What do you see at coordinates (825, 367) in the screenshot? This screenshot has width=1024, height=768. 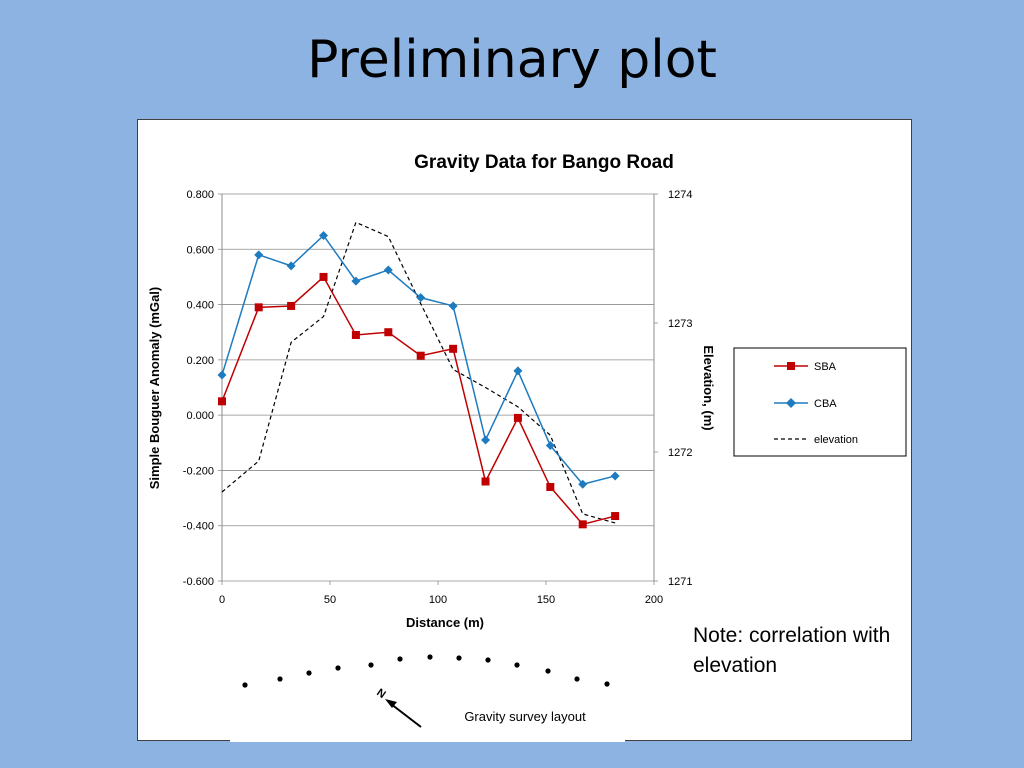 I see `legend-label-sba: SBA` at bounding box center [825, 367].